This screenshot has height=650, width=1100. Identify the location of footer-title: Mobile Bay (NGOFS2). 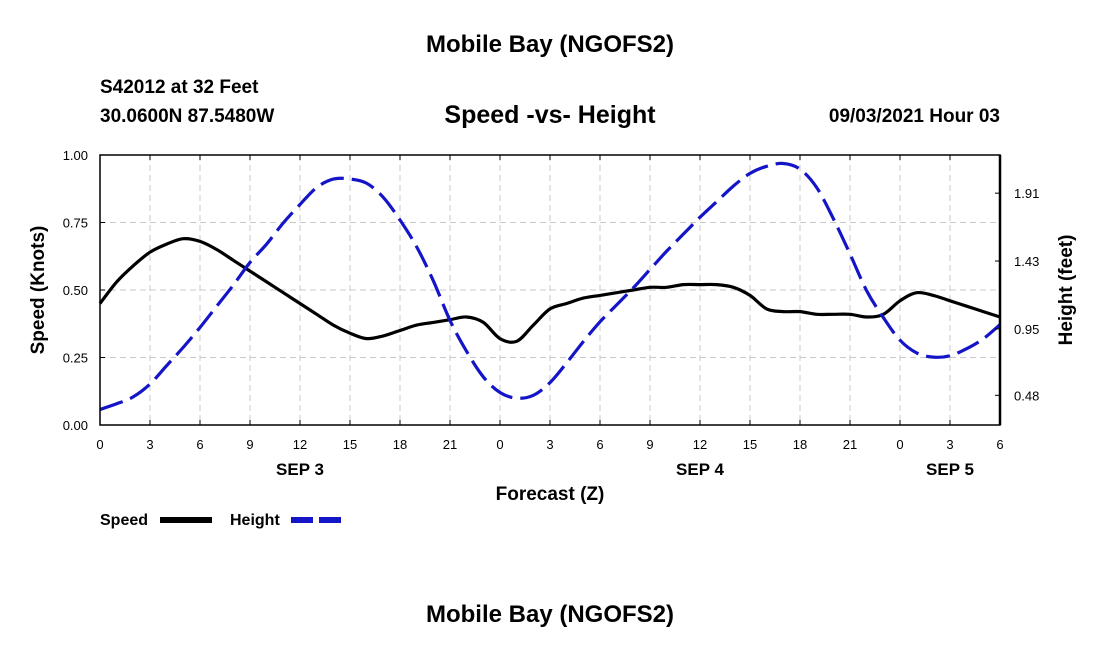
(550, 614).